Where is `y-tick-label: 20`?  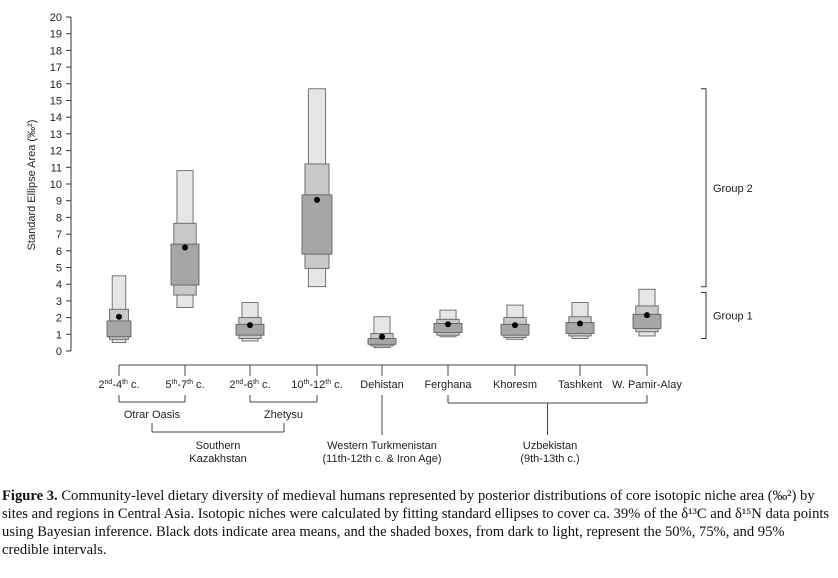 y-tick-label: 20 is located at coordinates (56, 18).